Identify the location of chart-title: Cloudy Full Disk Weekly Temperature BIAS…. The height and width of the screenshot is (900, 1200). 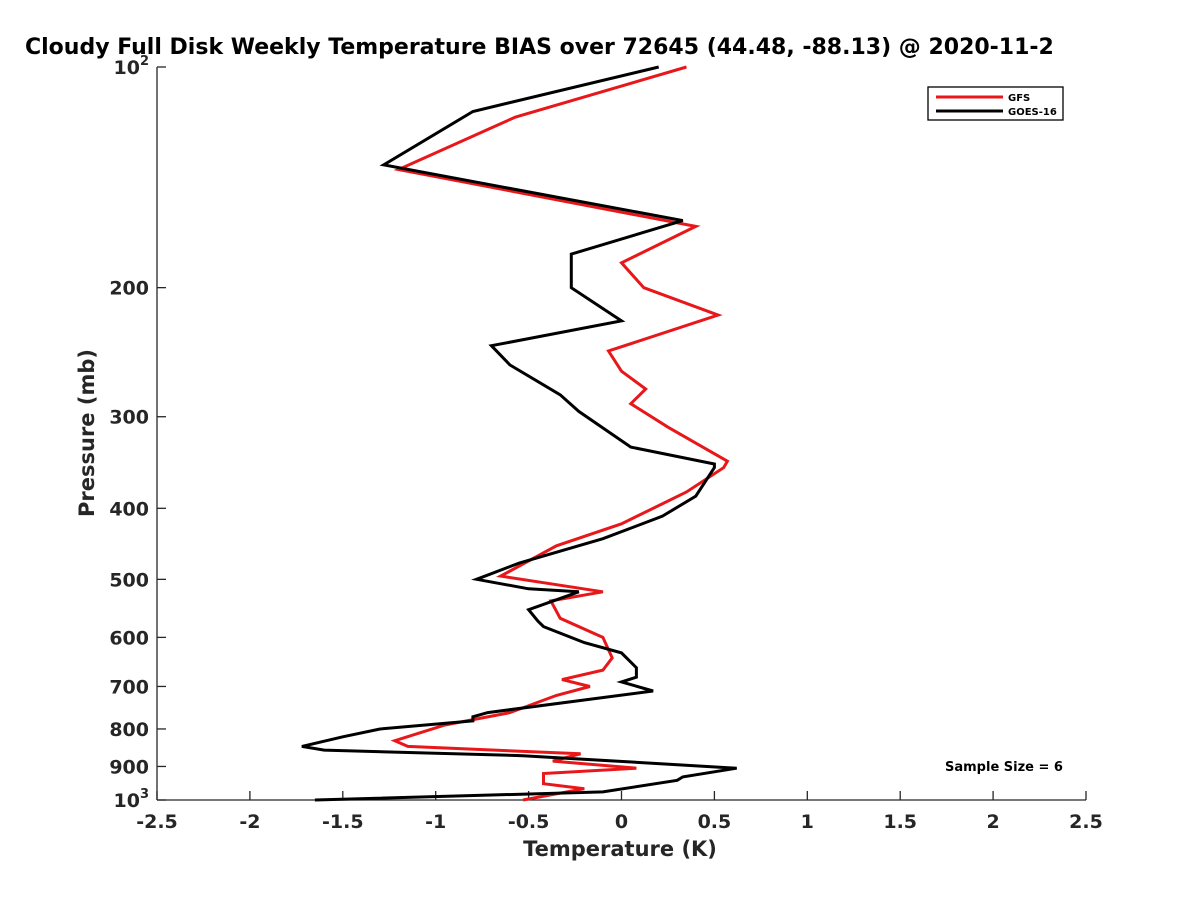
(539, 47).